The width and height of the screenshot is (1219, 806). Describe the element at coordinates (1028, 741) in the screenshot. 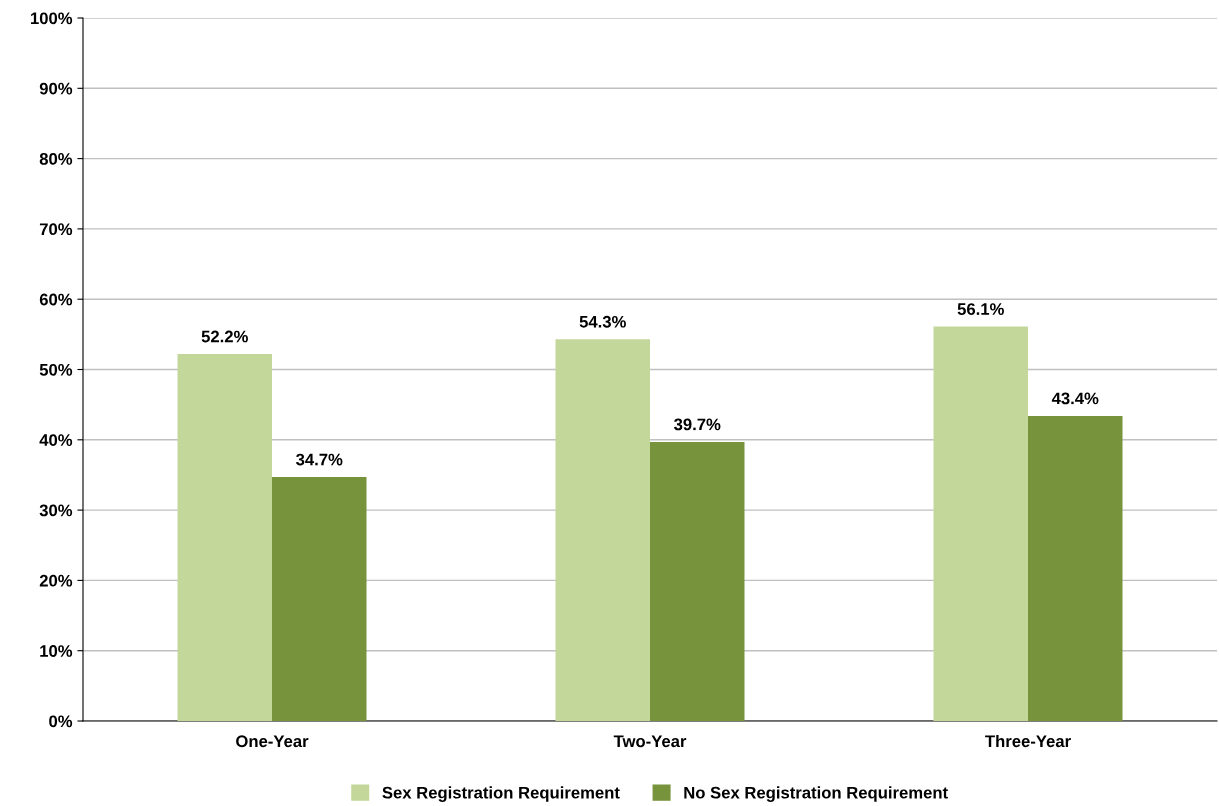

I see `x-tick-label: Three-Year` at that location.